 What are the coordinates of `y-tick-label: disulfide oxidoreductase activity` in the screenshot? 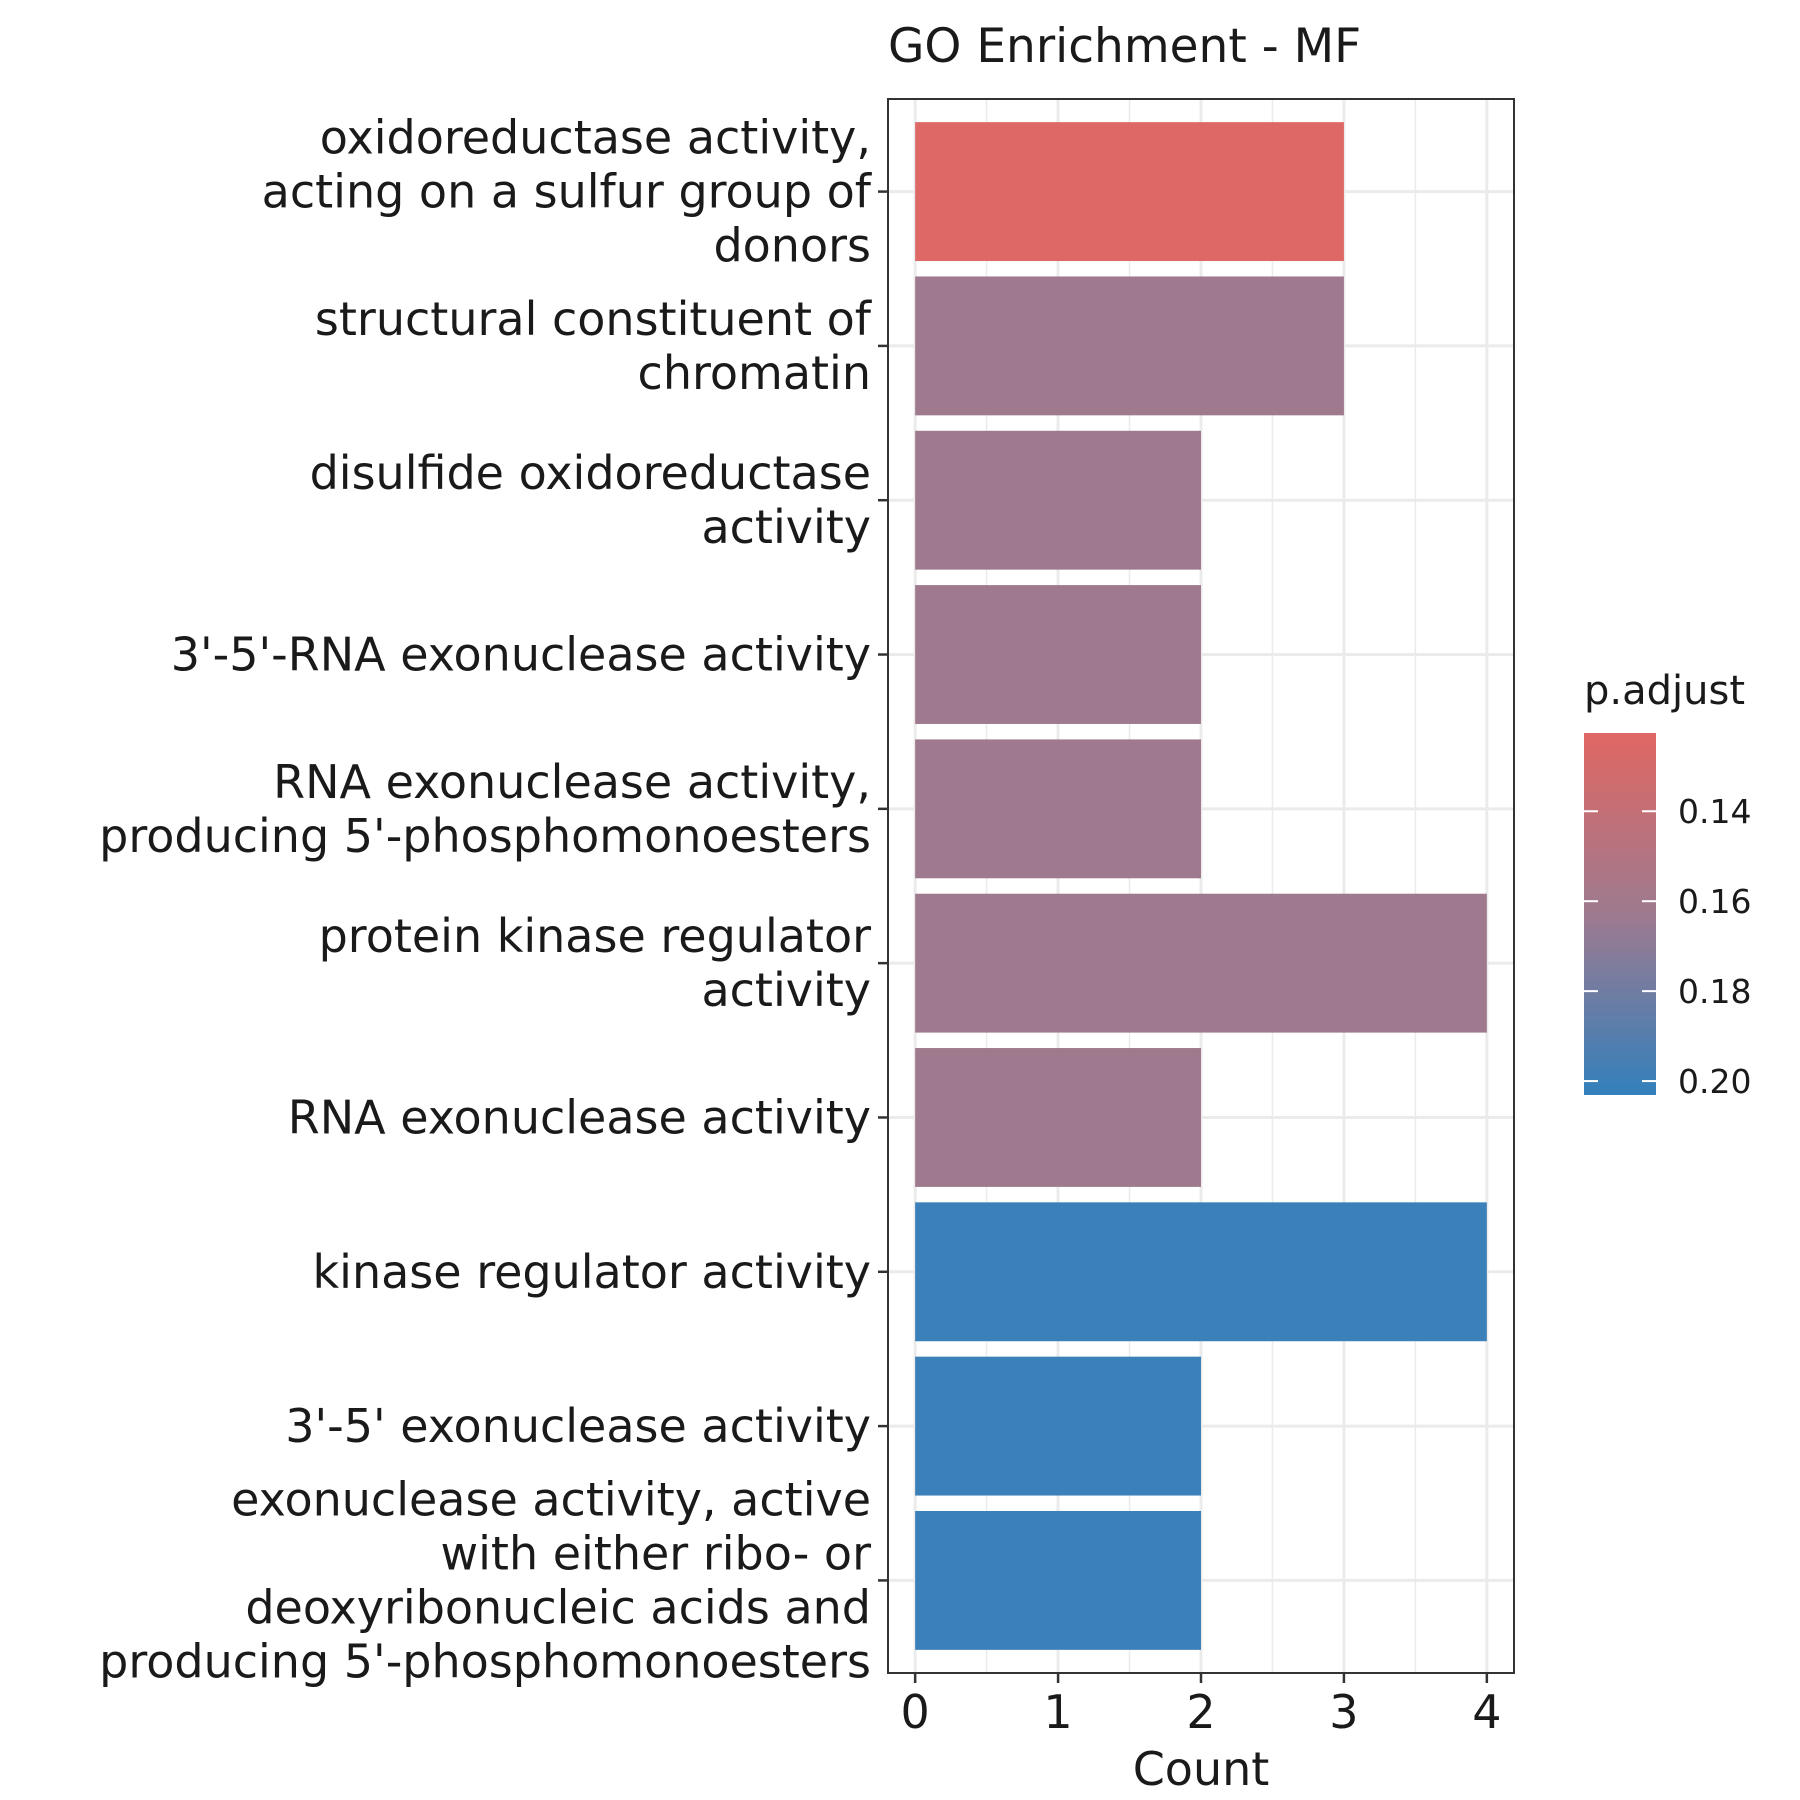 It's located at (590, 500).